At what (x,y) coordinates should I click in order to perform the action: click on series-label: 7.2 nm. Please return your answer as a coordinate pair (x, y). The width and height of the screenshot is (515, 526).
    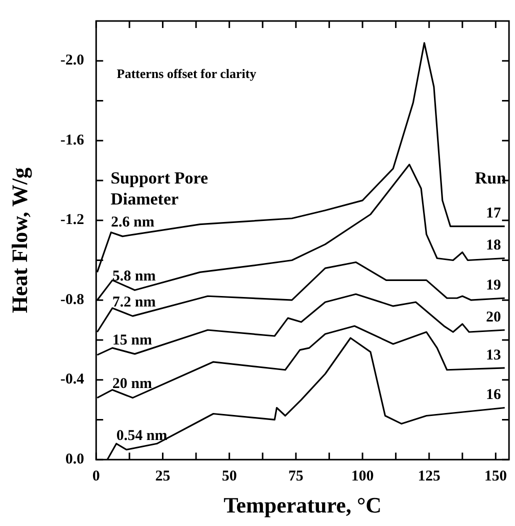
    Looking at the image, I should click on (134, 302).